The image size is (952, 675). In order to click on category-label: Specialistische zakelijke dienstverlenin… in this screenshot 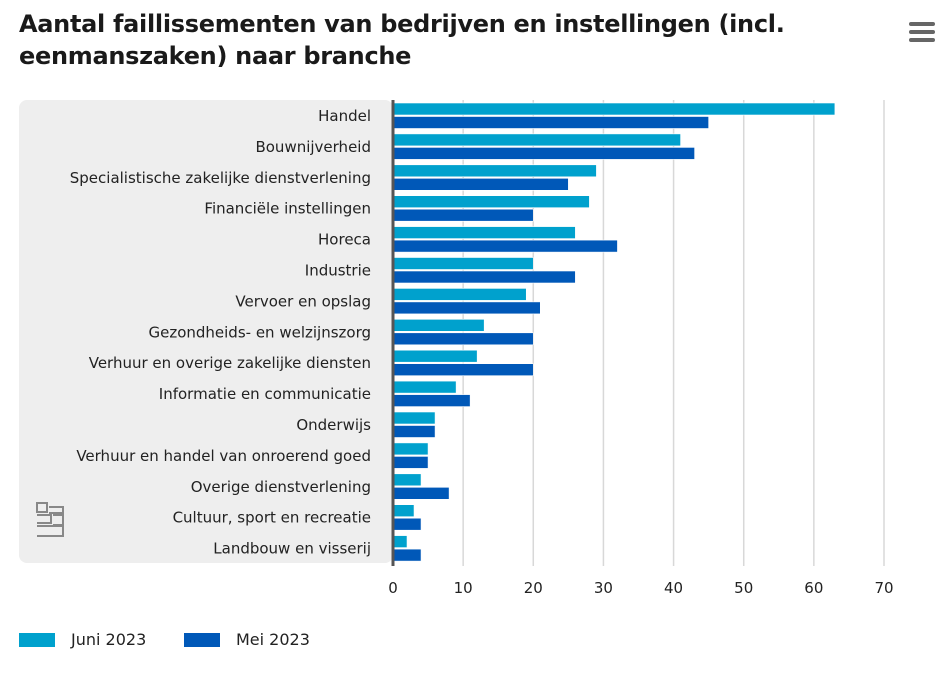, I will do `click(220, 178)`.